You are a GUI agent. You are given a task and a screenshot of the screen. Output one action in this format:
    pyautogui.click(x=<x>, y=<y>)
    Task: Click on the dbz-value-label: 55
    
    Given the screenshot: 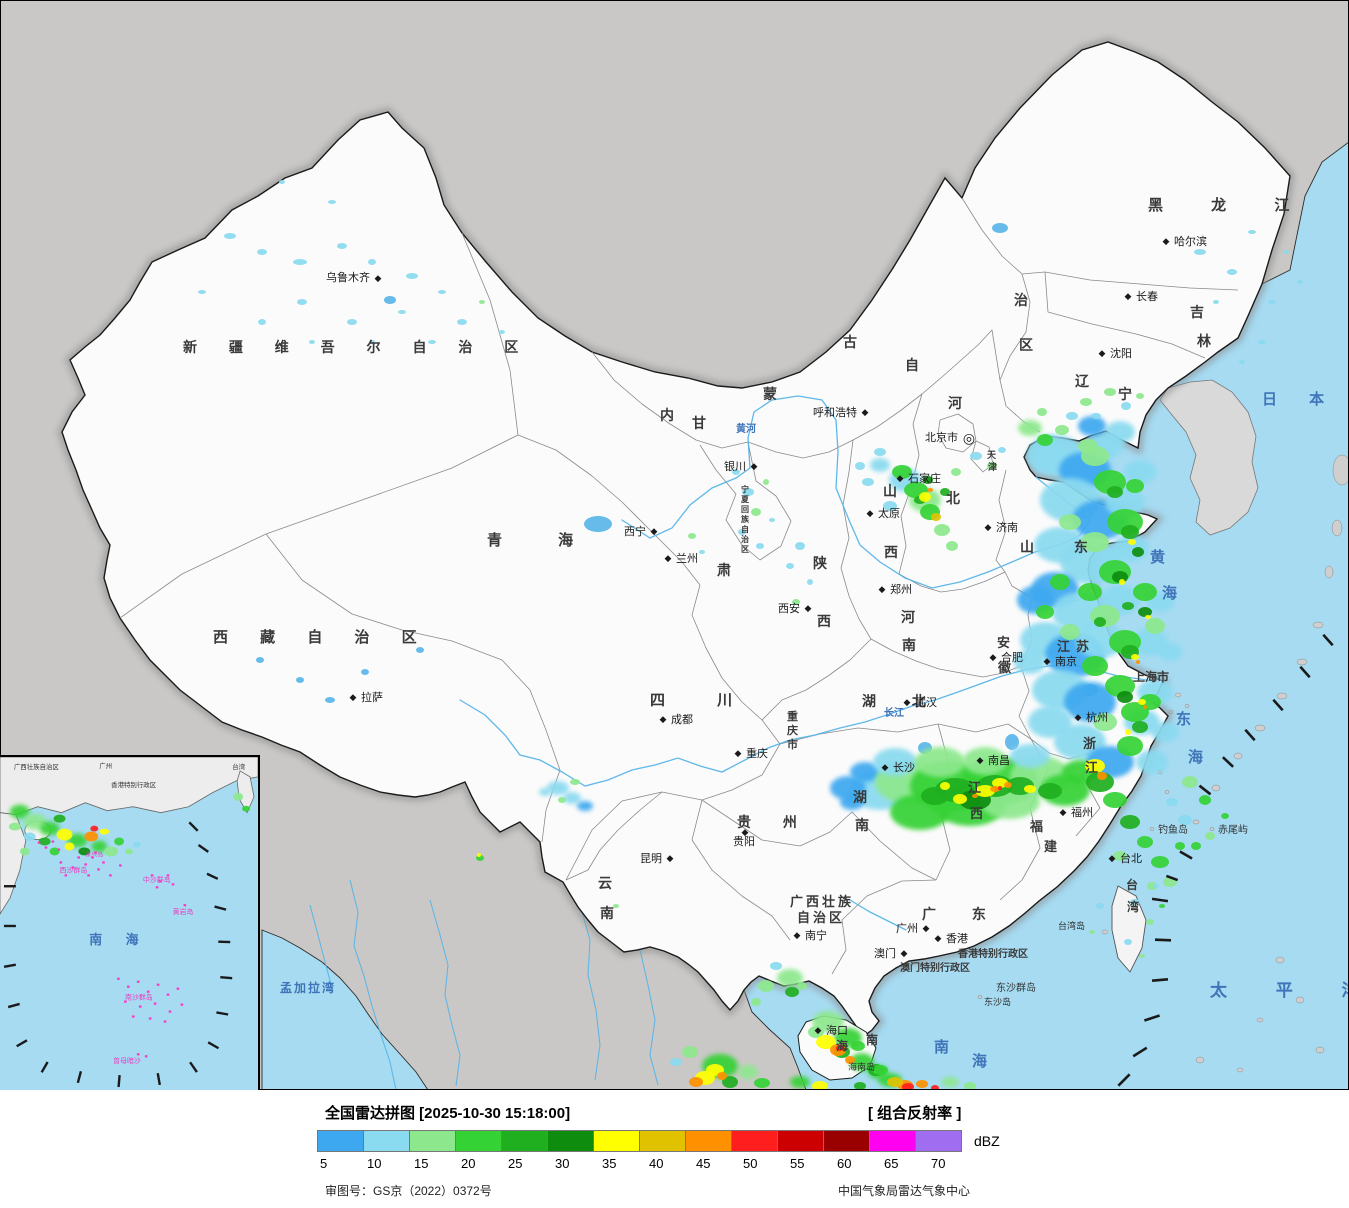 What is the action you would take?
    pyautogui.click(x=797, y=1163)
    